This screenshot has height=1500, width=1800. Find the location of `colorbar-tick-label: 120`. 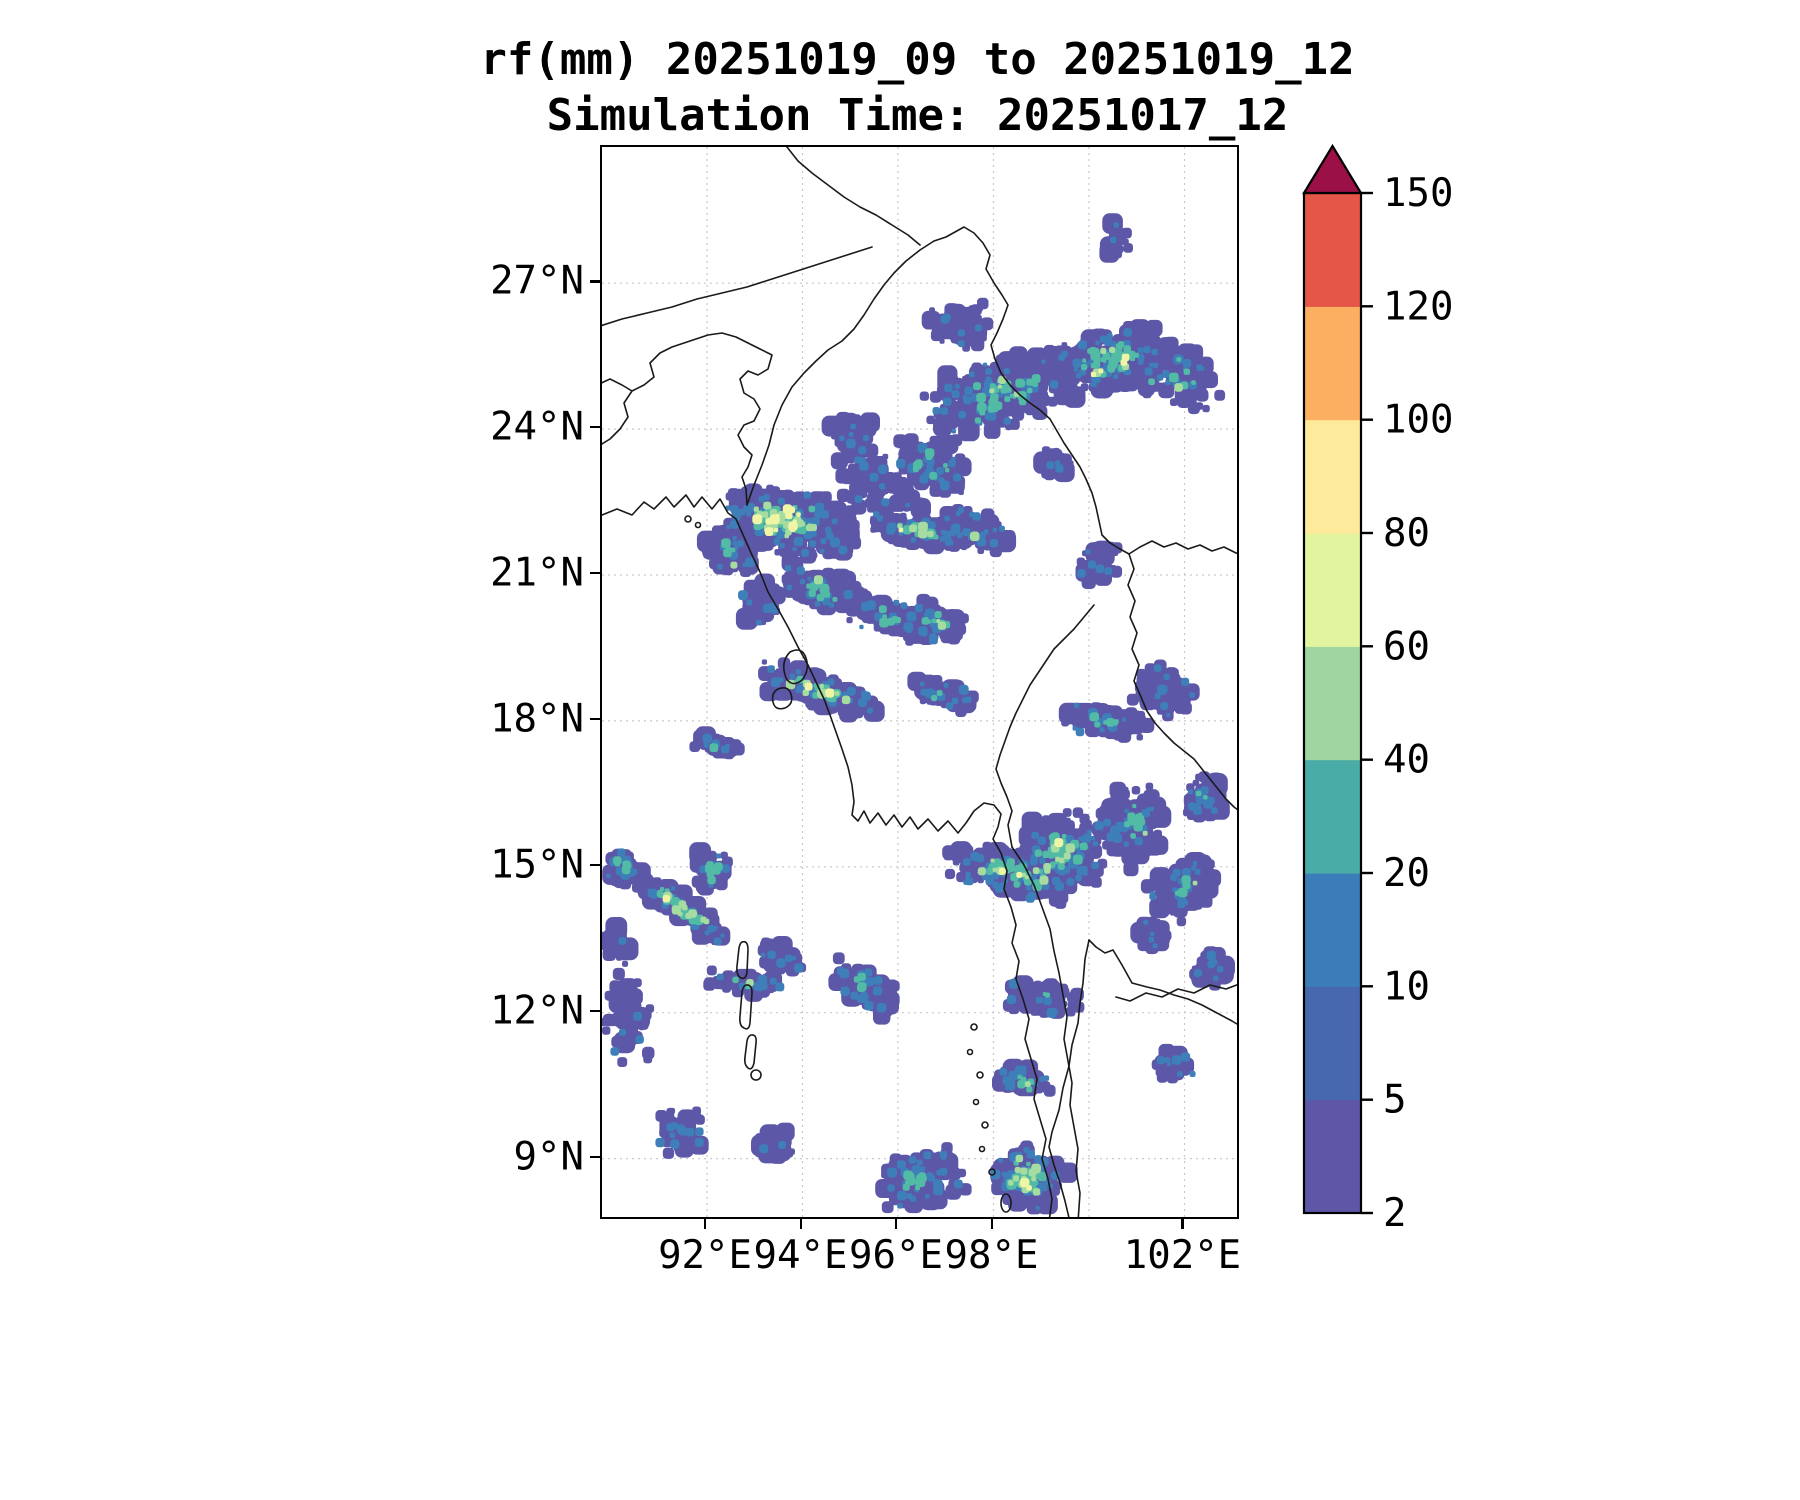

colorbar-tick-label: 120 is located at coordinates (1418, 306).